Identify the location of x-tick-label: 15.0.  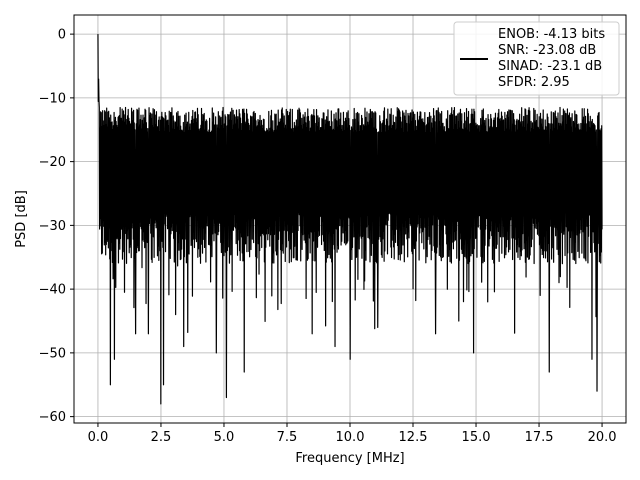
(476, 437).